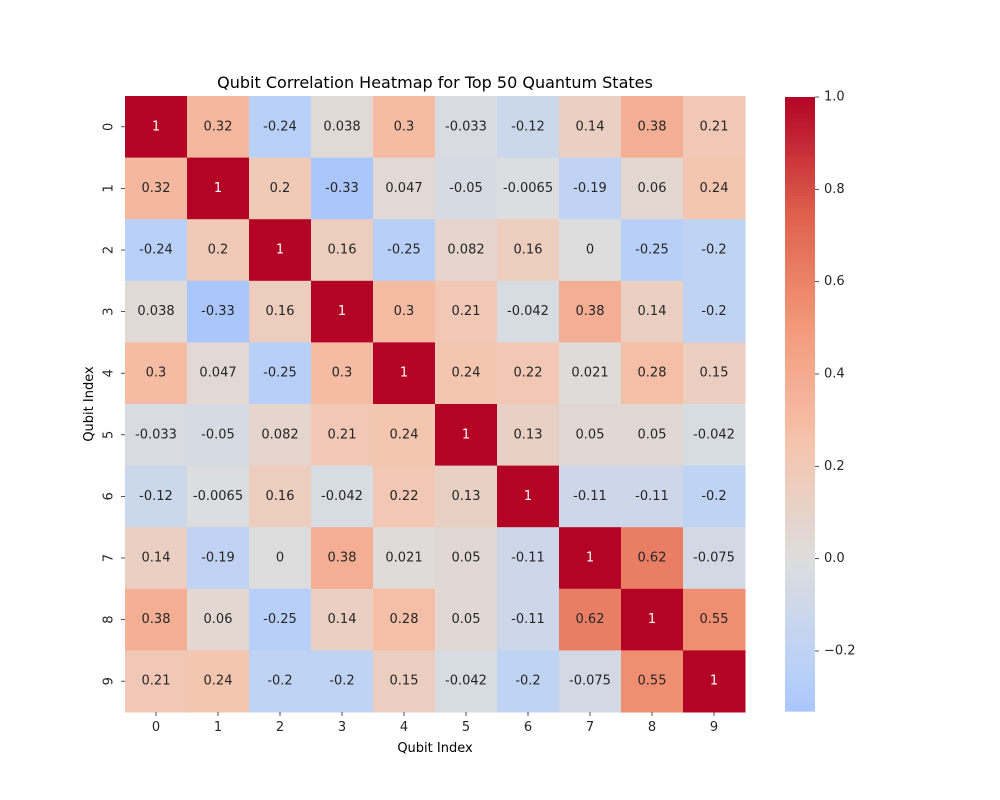 The height and width of the screenshot is (800, 1000). I want to click on y-tick-label: 9, so click(109, 681).